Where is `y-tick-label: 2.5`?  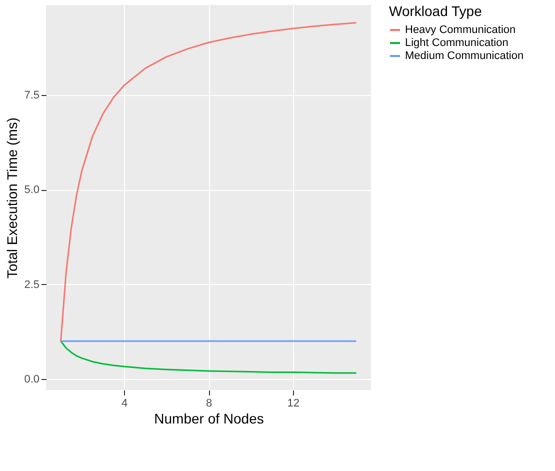
y-tick-label: 2.5 is located at coordinates (32, 284).